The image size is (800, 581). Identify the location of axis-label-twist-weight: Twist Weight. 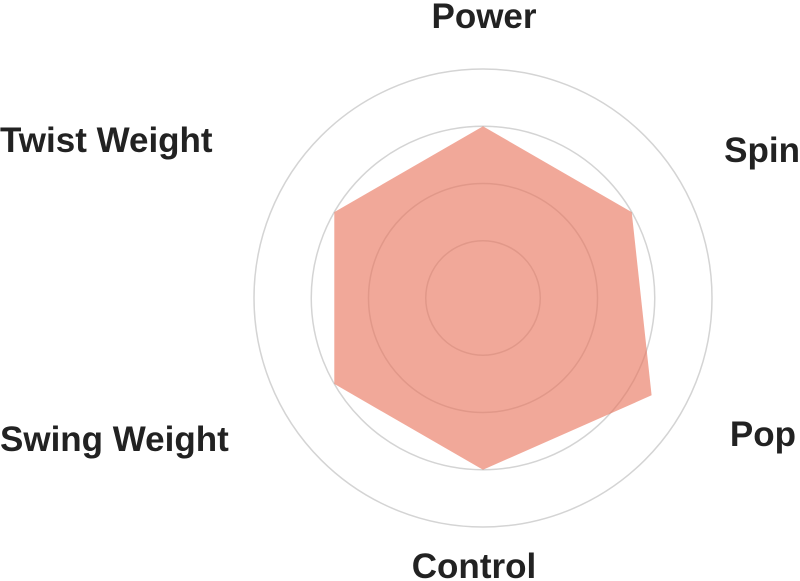
(106, 140).